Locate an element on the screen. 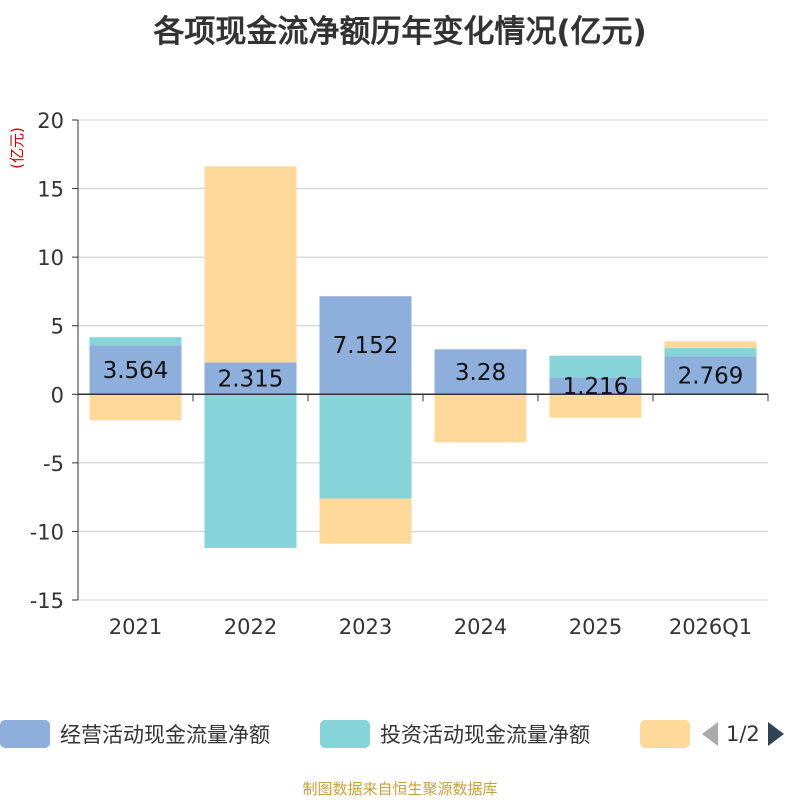  data-label: 3.564 is located at coordinates (136, 371).